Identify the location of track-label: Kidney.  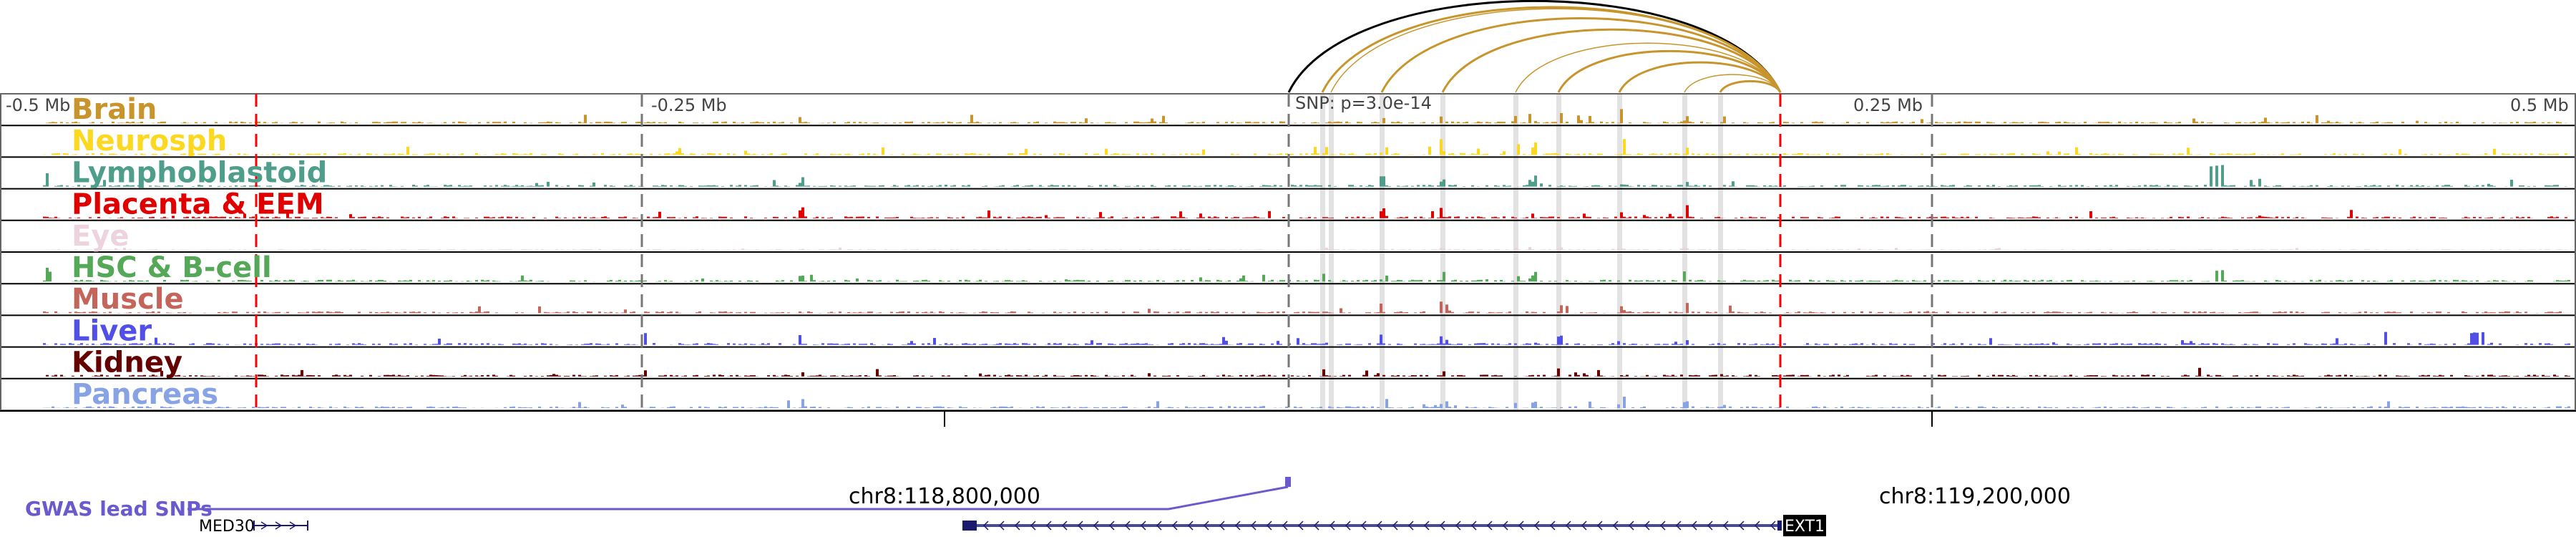
(127, 363).